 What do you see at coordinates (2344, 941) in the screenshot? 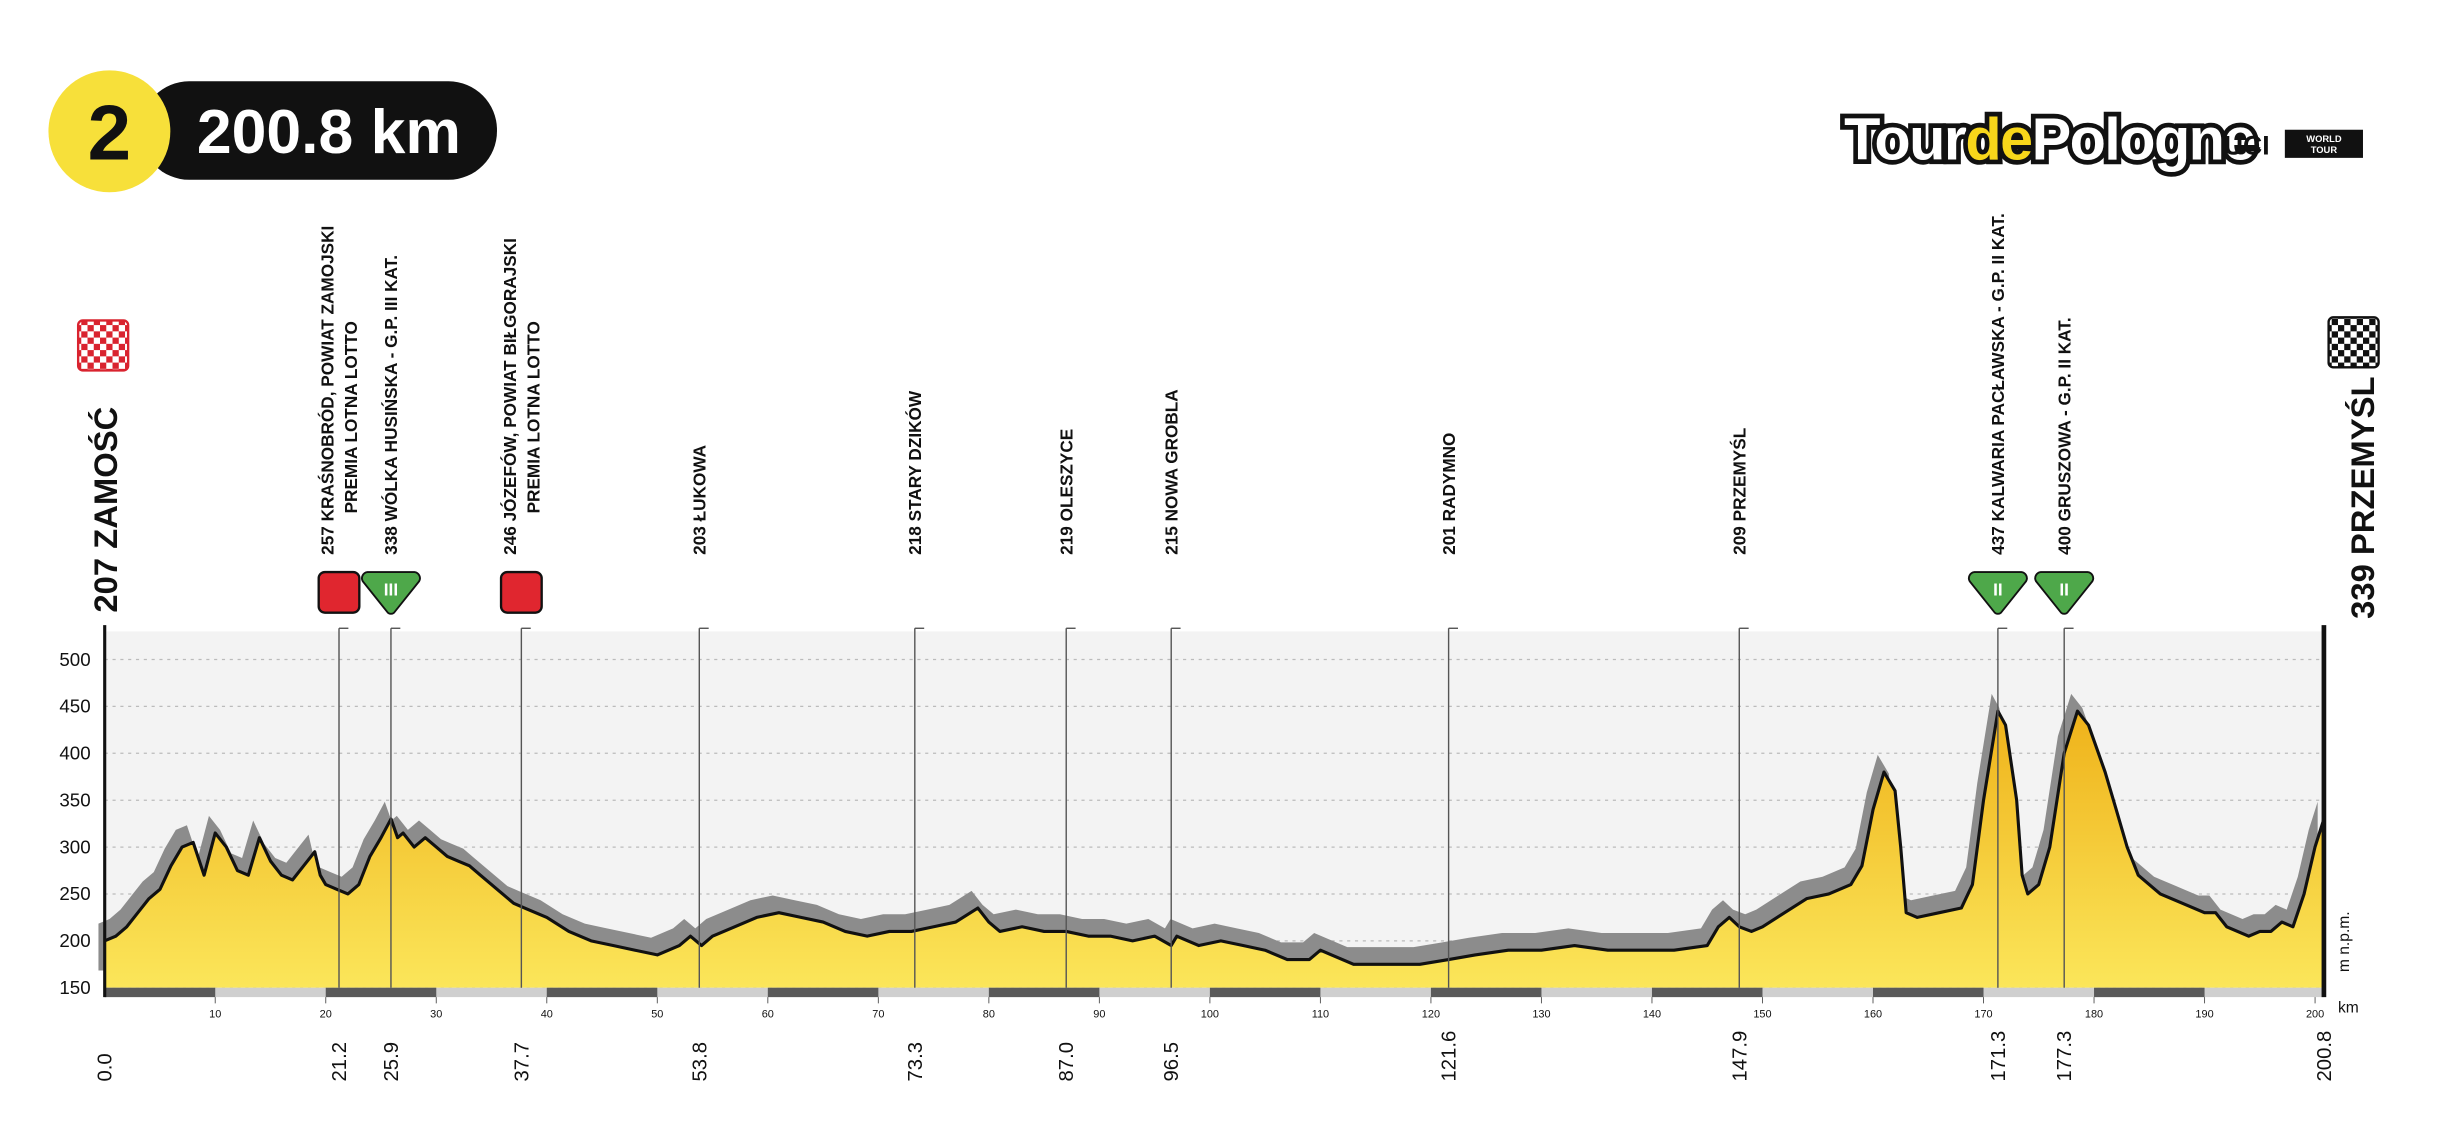
I see `y-unit: m n.p.m.` at bounding box center [2344, 941].